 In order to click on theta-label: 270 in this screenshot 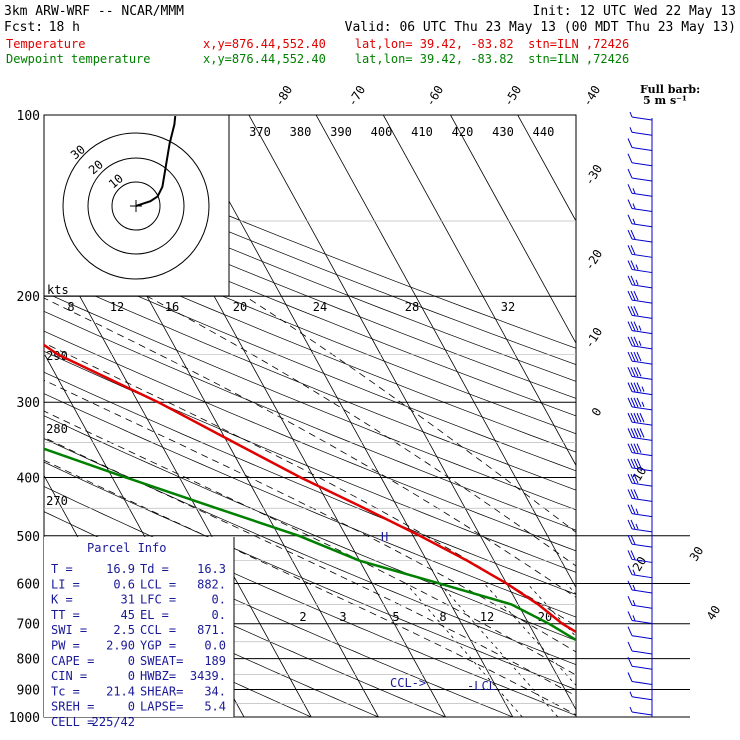, I will do `click(57, 501)`.